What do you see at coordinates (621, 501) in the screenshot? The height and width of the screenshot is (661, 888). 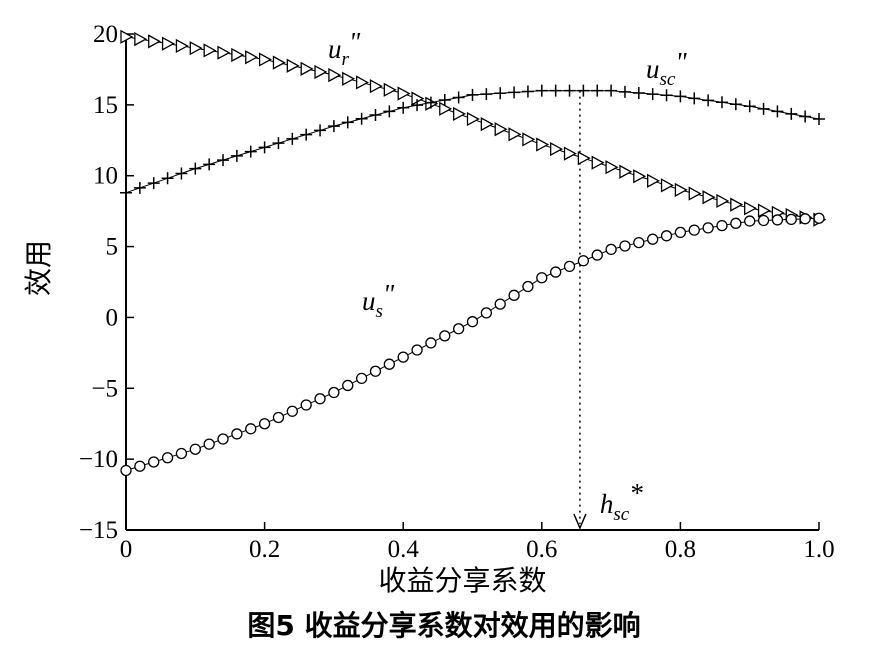 I see `annotation-label: hsc*` at bounding box center [621, 501].